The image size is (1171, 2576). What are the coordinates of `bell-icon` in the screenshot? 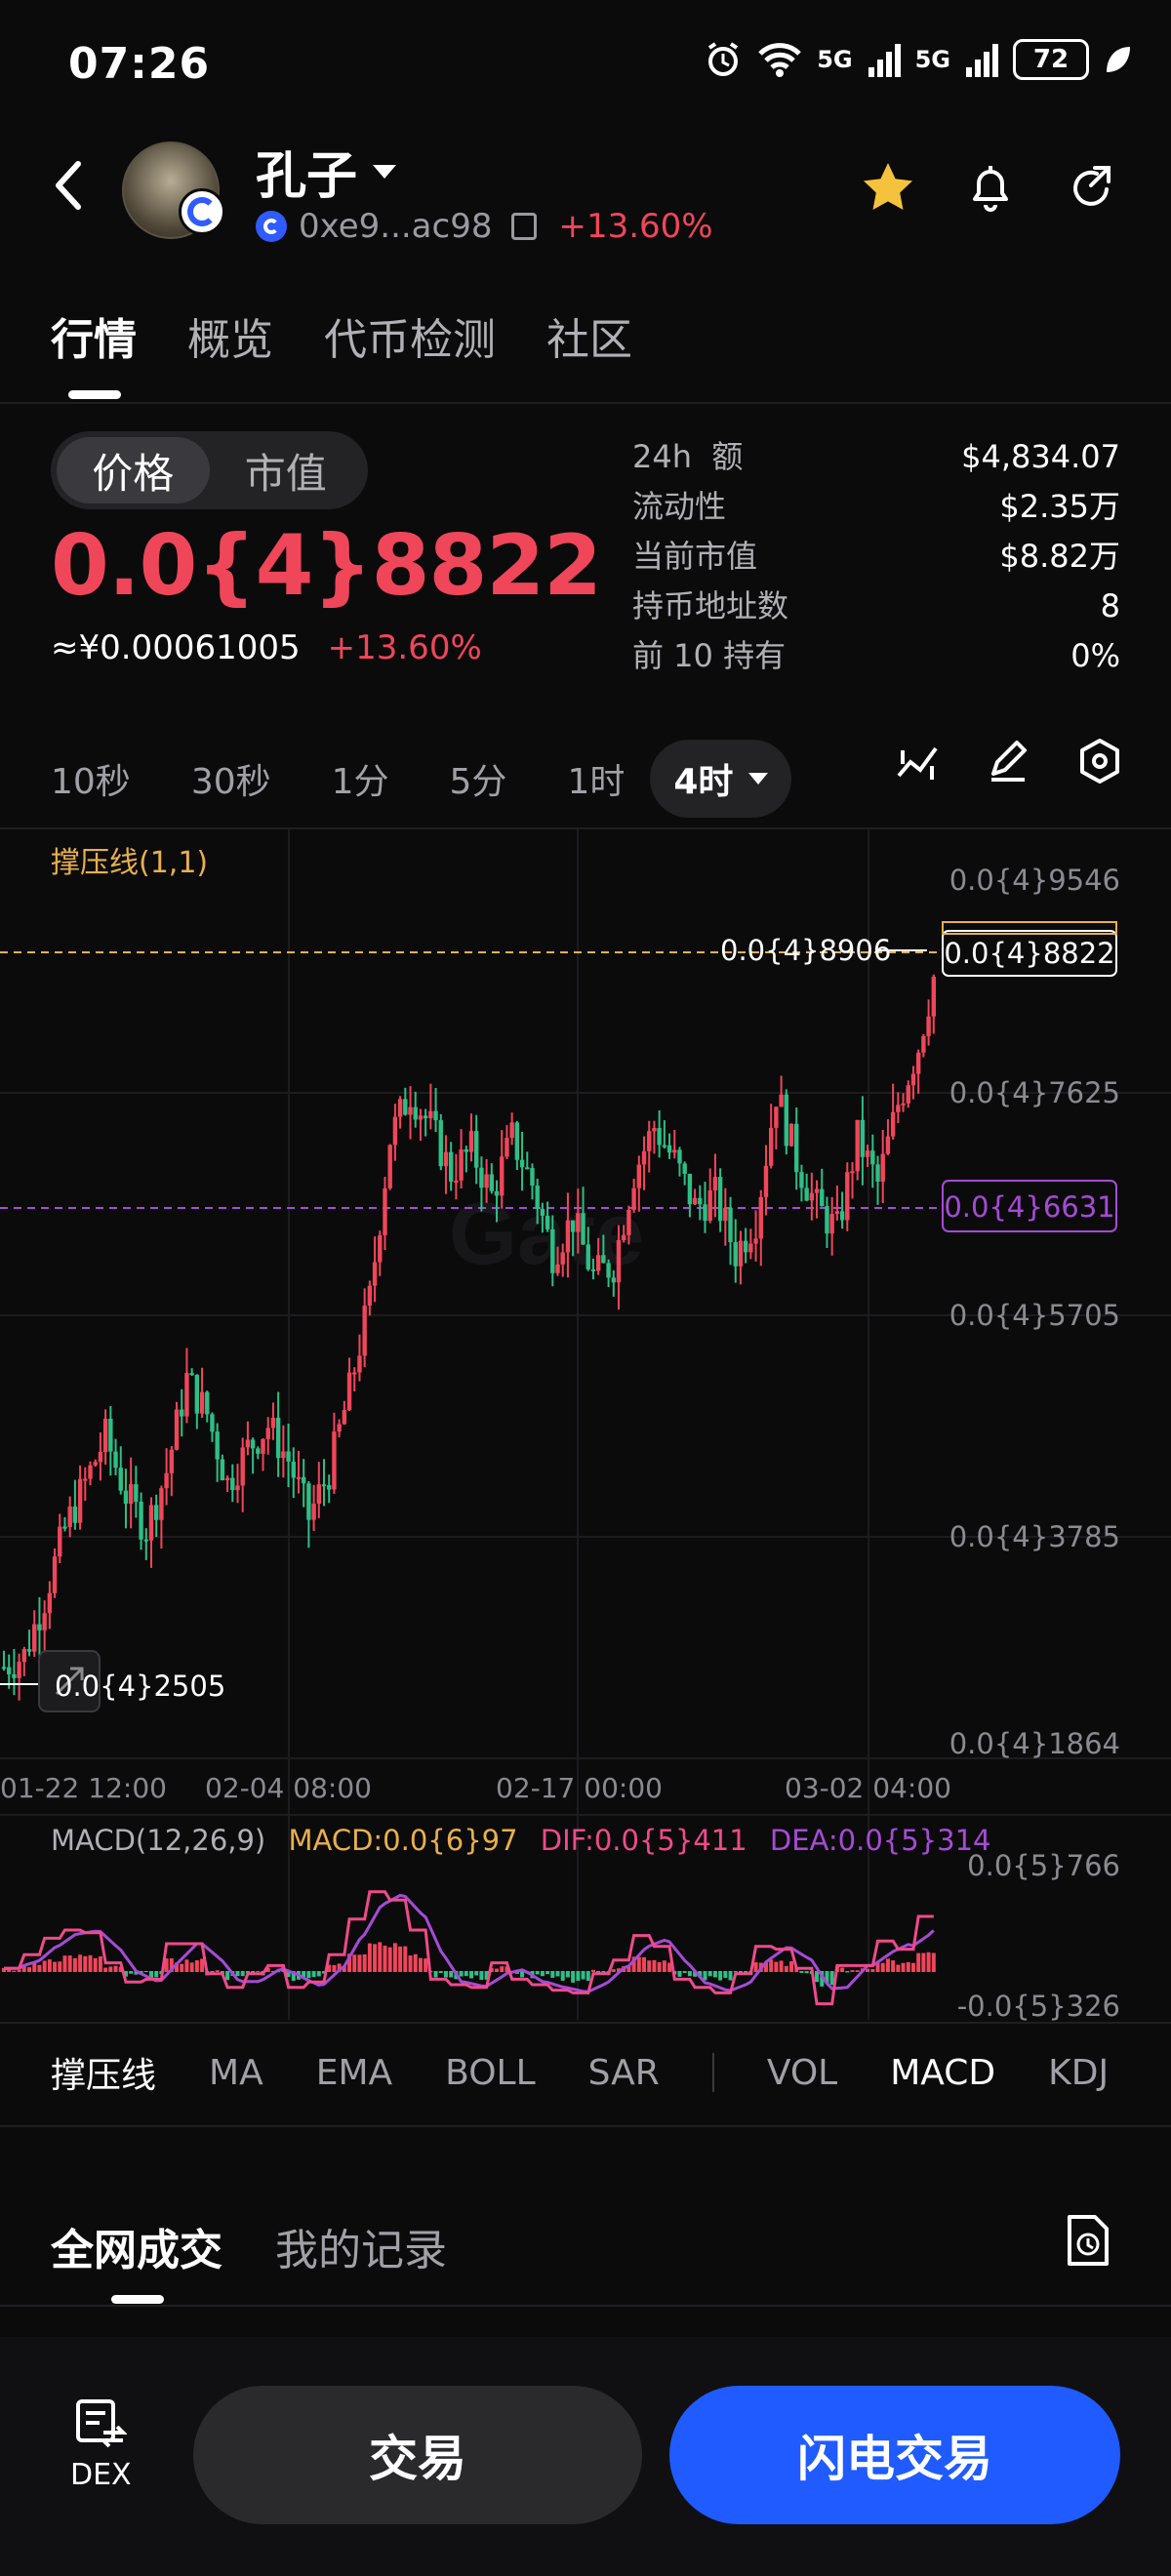 It's located at (990, 187).